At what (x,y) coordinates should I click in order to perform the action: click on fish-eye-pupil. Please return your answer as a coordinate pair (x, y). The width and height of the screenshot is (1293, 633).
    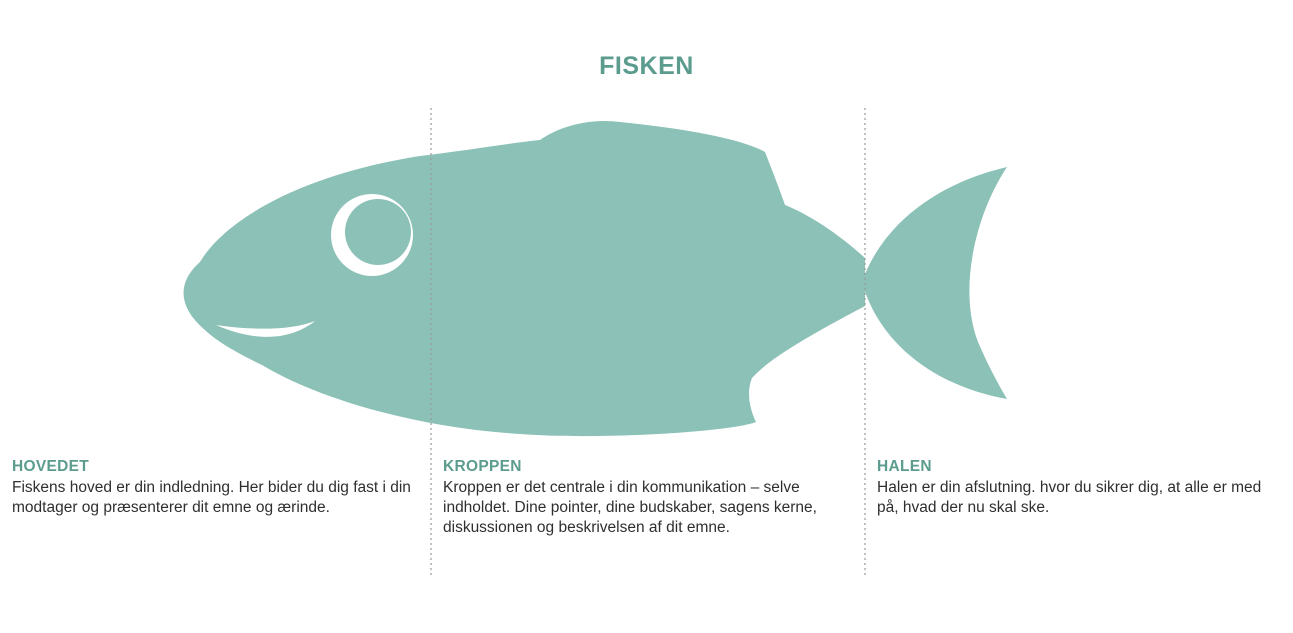
    Looking at the image, I should click on (378, 232).